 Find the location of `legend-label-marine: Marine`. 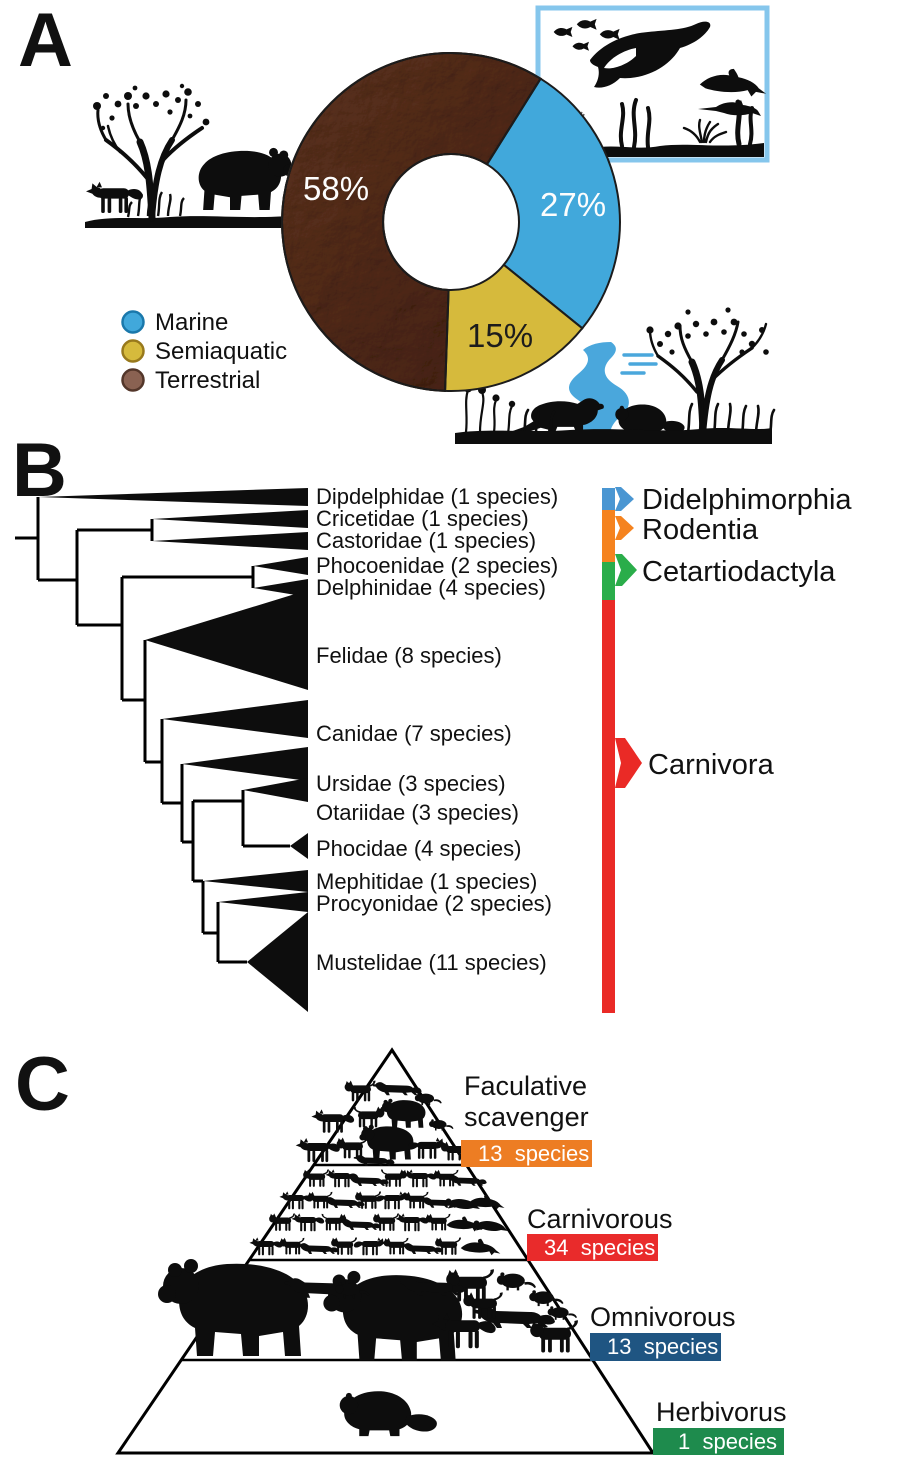

legend-label-marine: Marine is located at coordinates (191, 322).